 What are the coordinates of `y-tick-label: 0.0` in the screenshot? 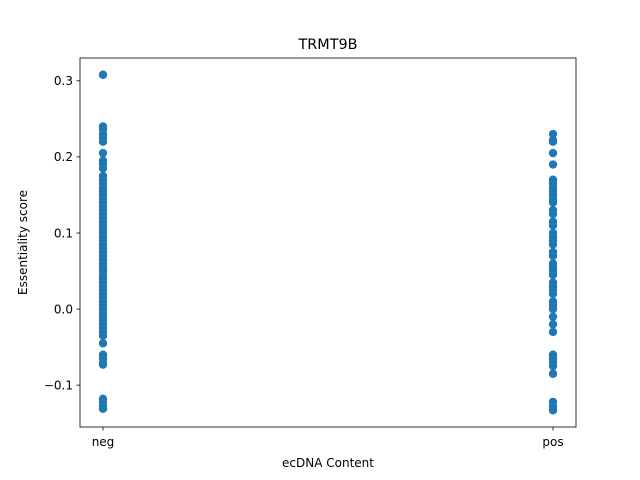 It's located at (63, 309).